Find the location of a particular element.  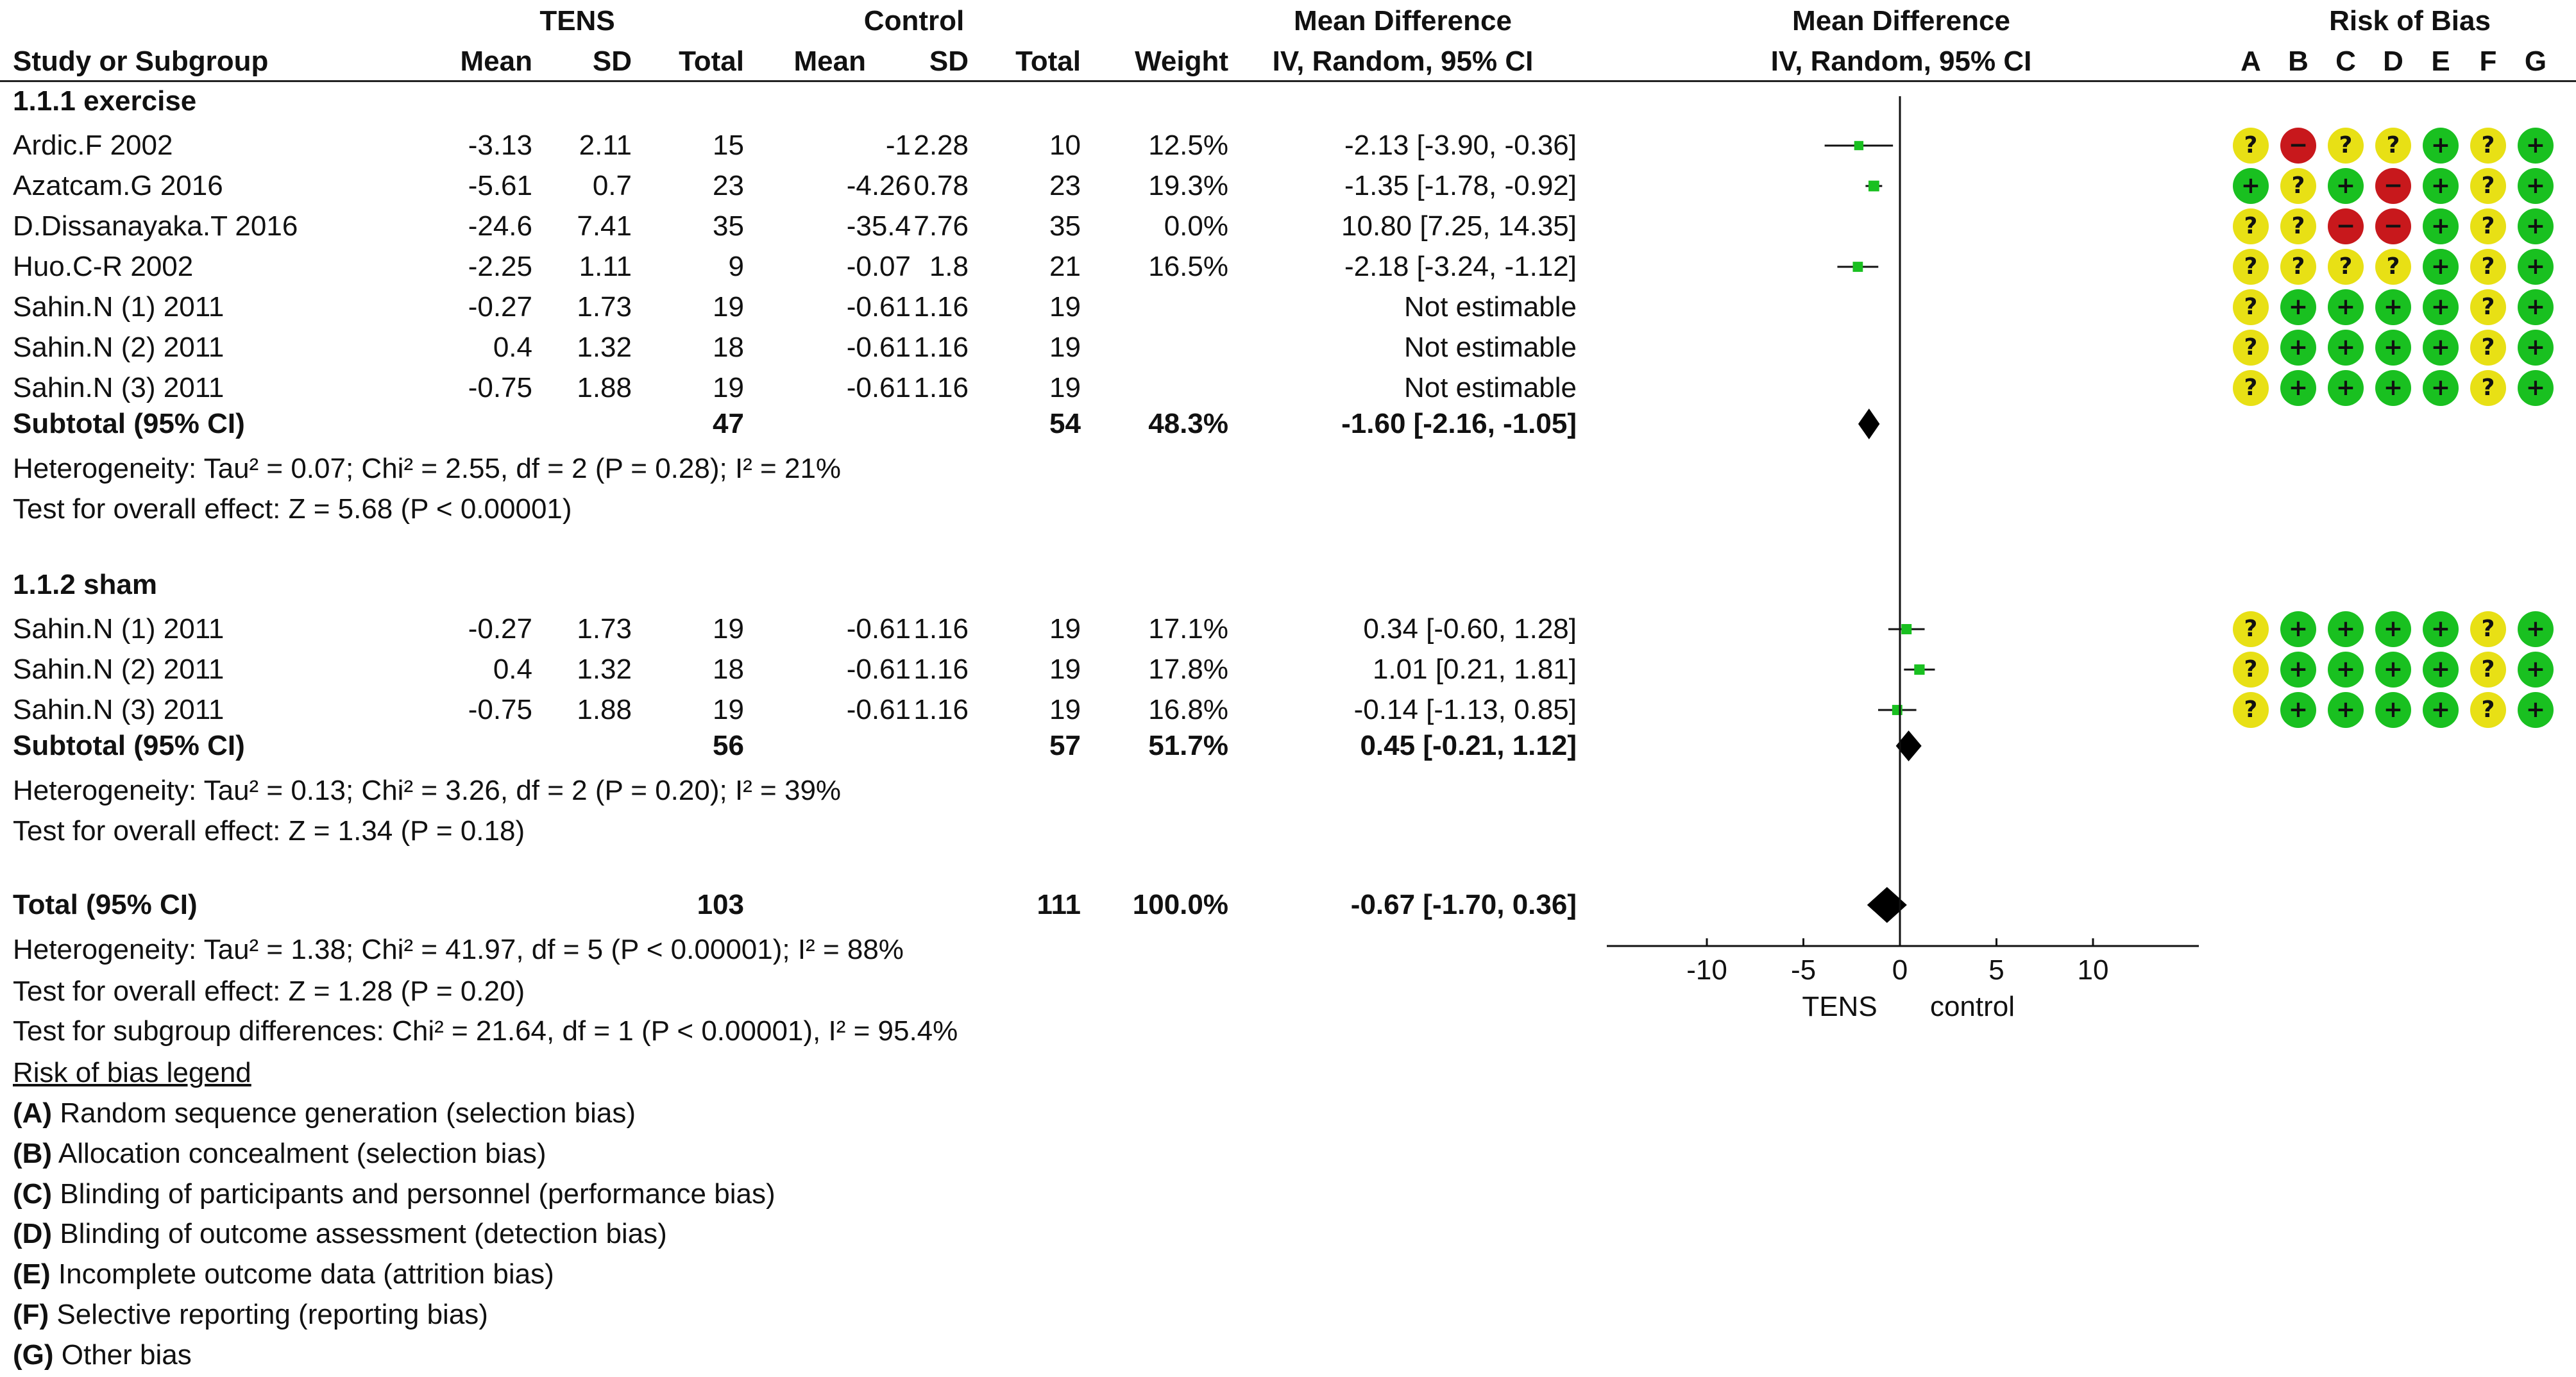

legend-key: (F) is located at coordinates (31, 1314).